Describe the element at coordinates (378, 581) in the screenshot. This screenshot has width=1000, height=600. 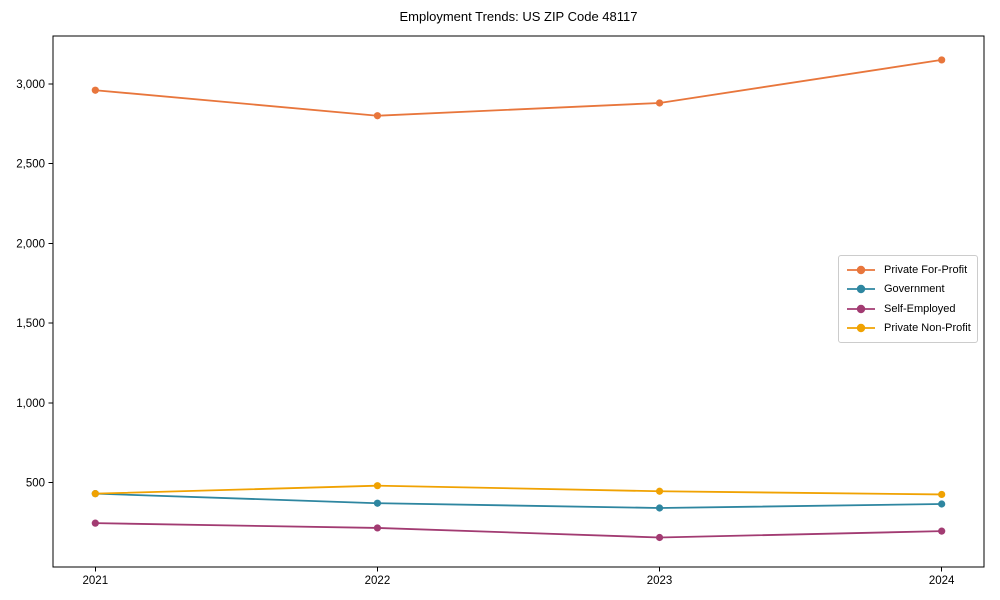
I see `x-tick-label: 2022` at that location.